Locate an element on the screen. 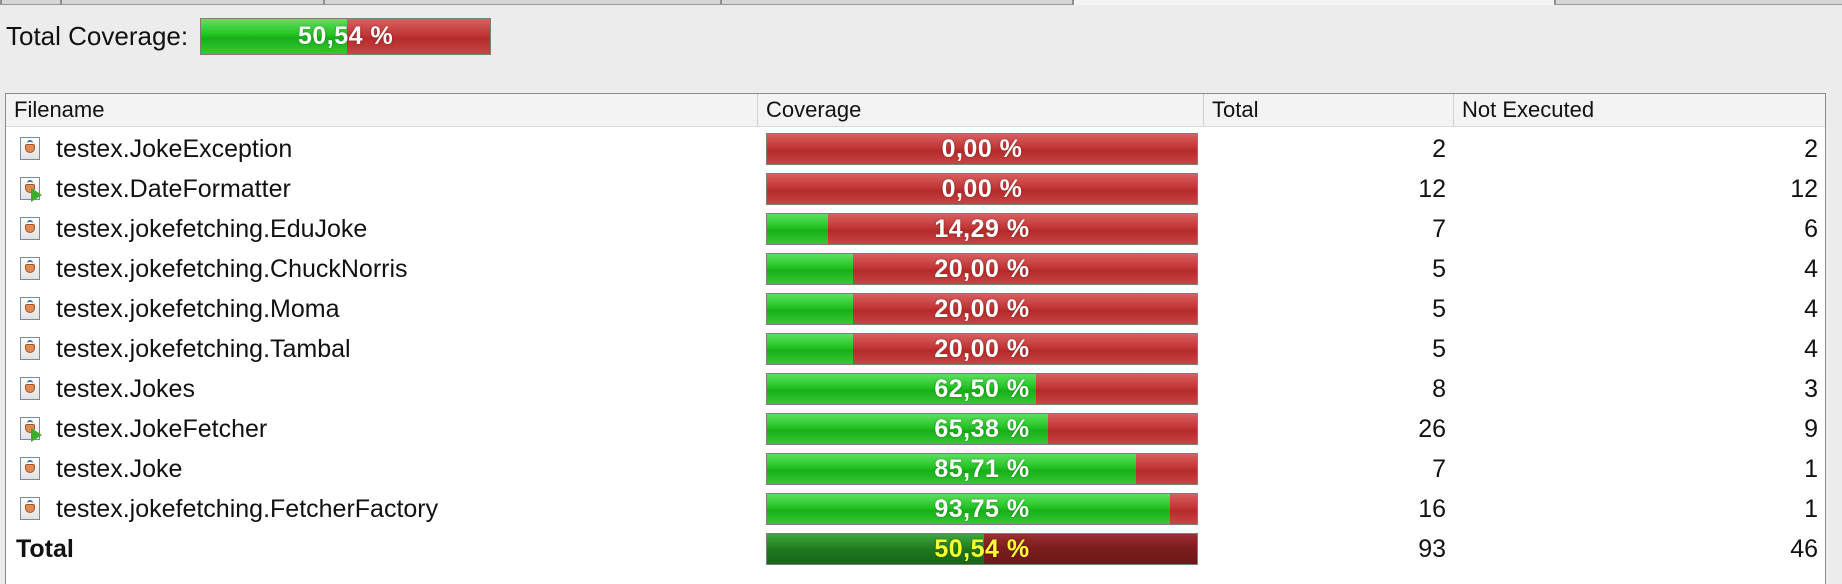 The image size is (1842, 584). filename-text: testex.JokeFetcher is located at coordinates (162, 428).